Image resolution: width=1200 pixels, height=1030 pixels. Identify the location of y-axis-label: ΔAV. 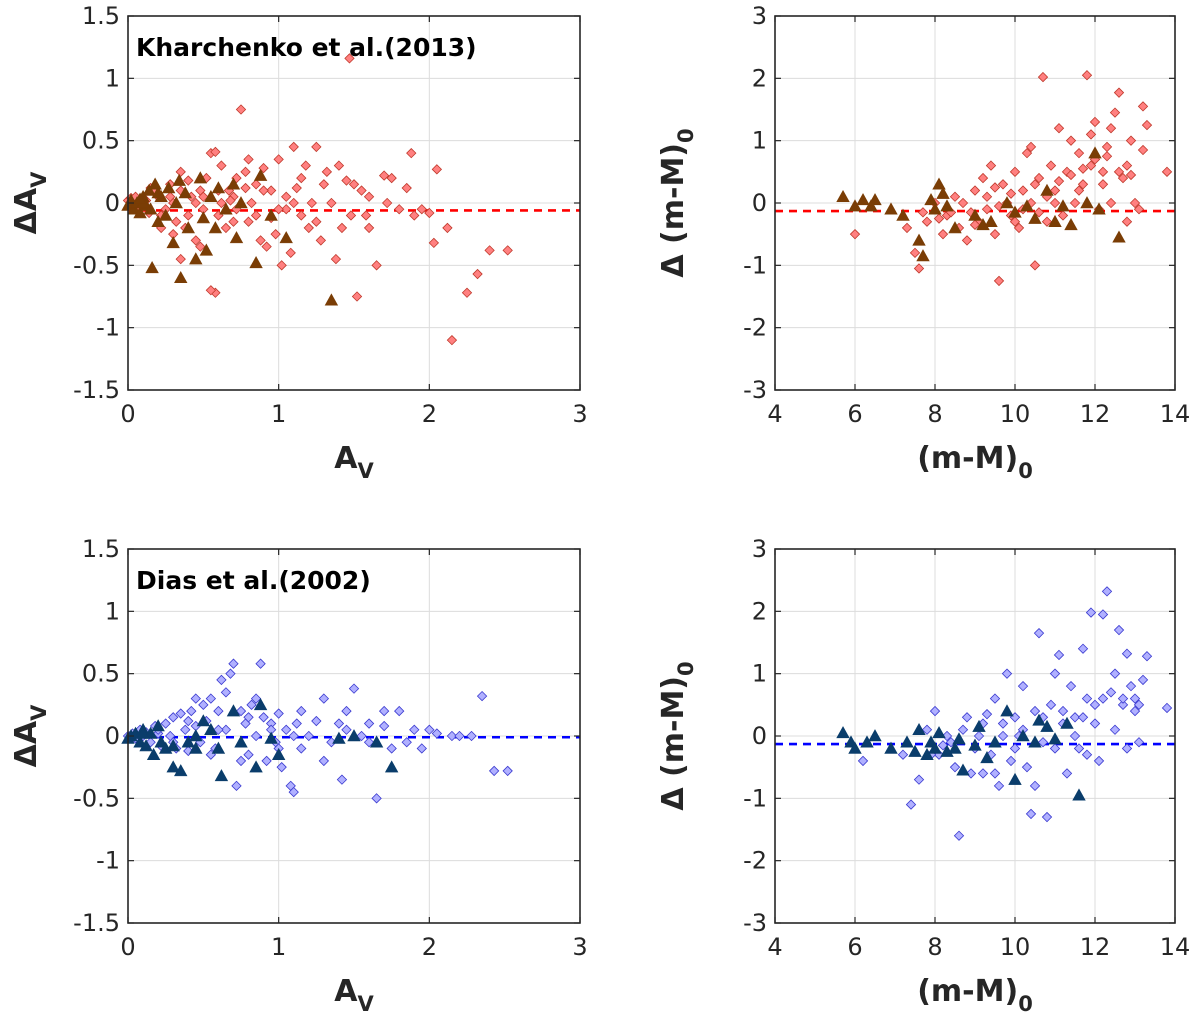
(30, 735).